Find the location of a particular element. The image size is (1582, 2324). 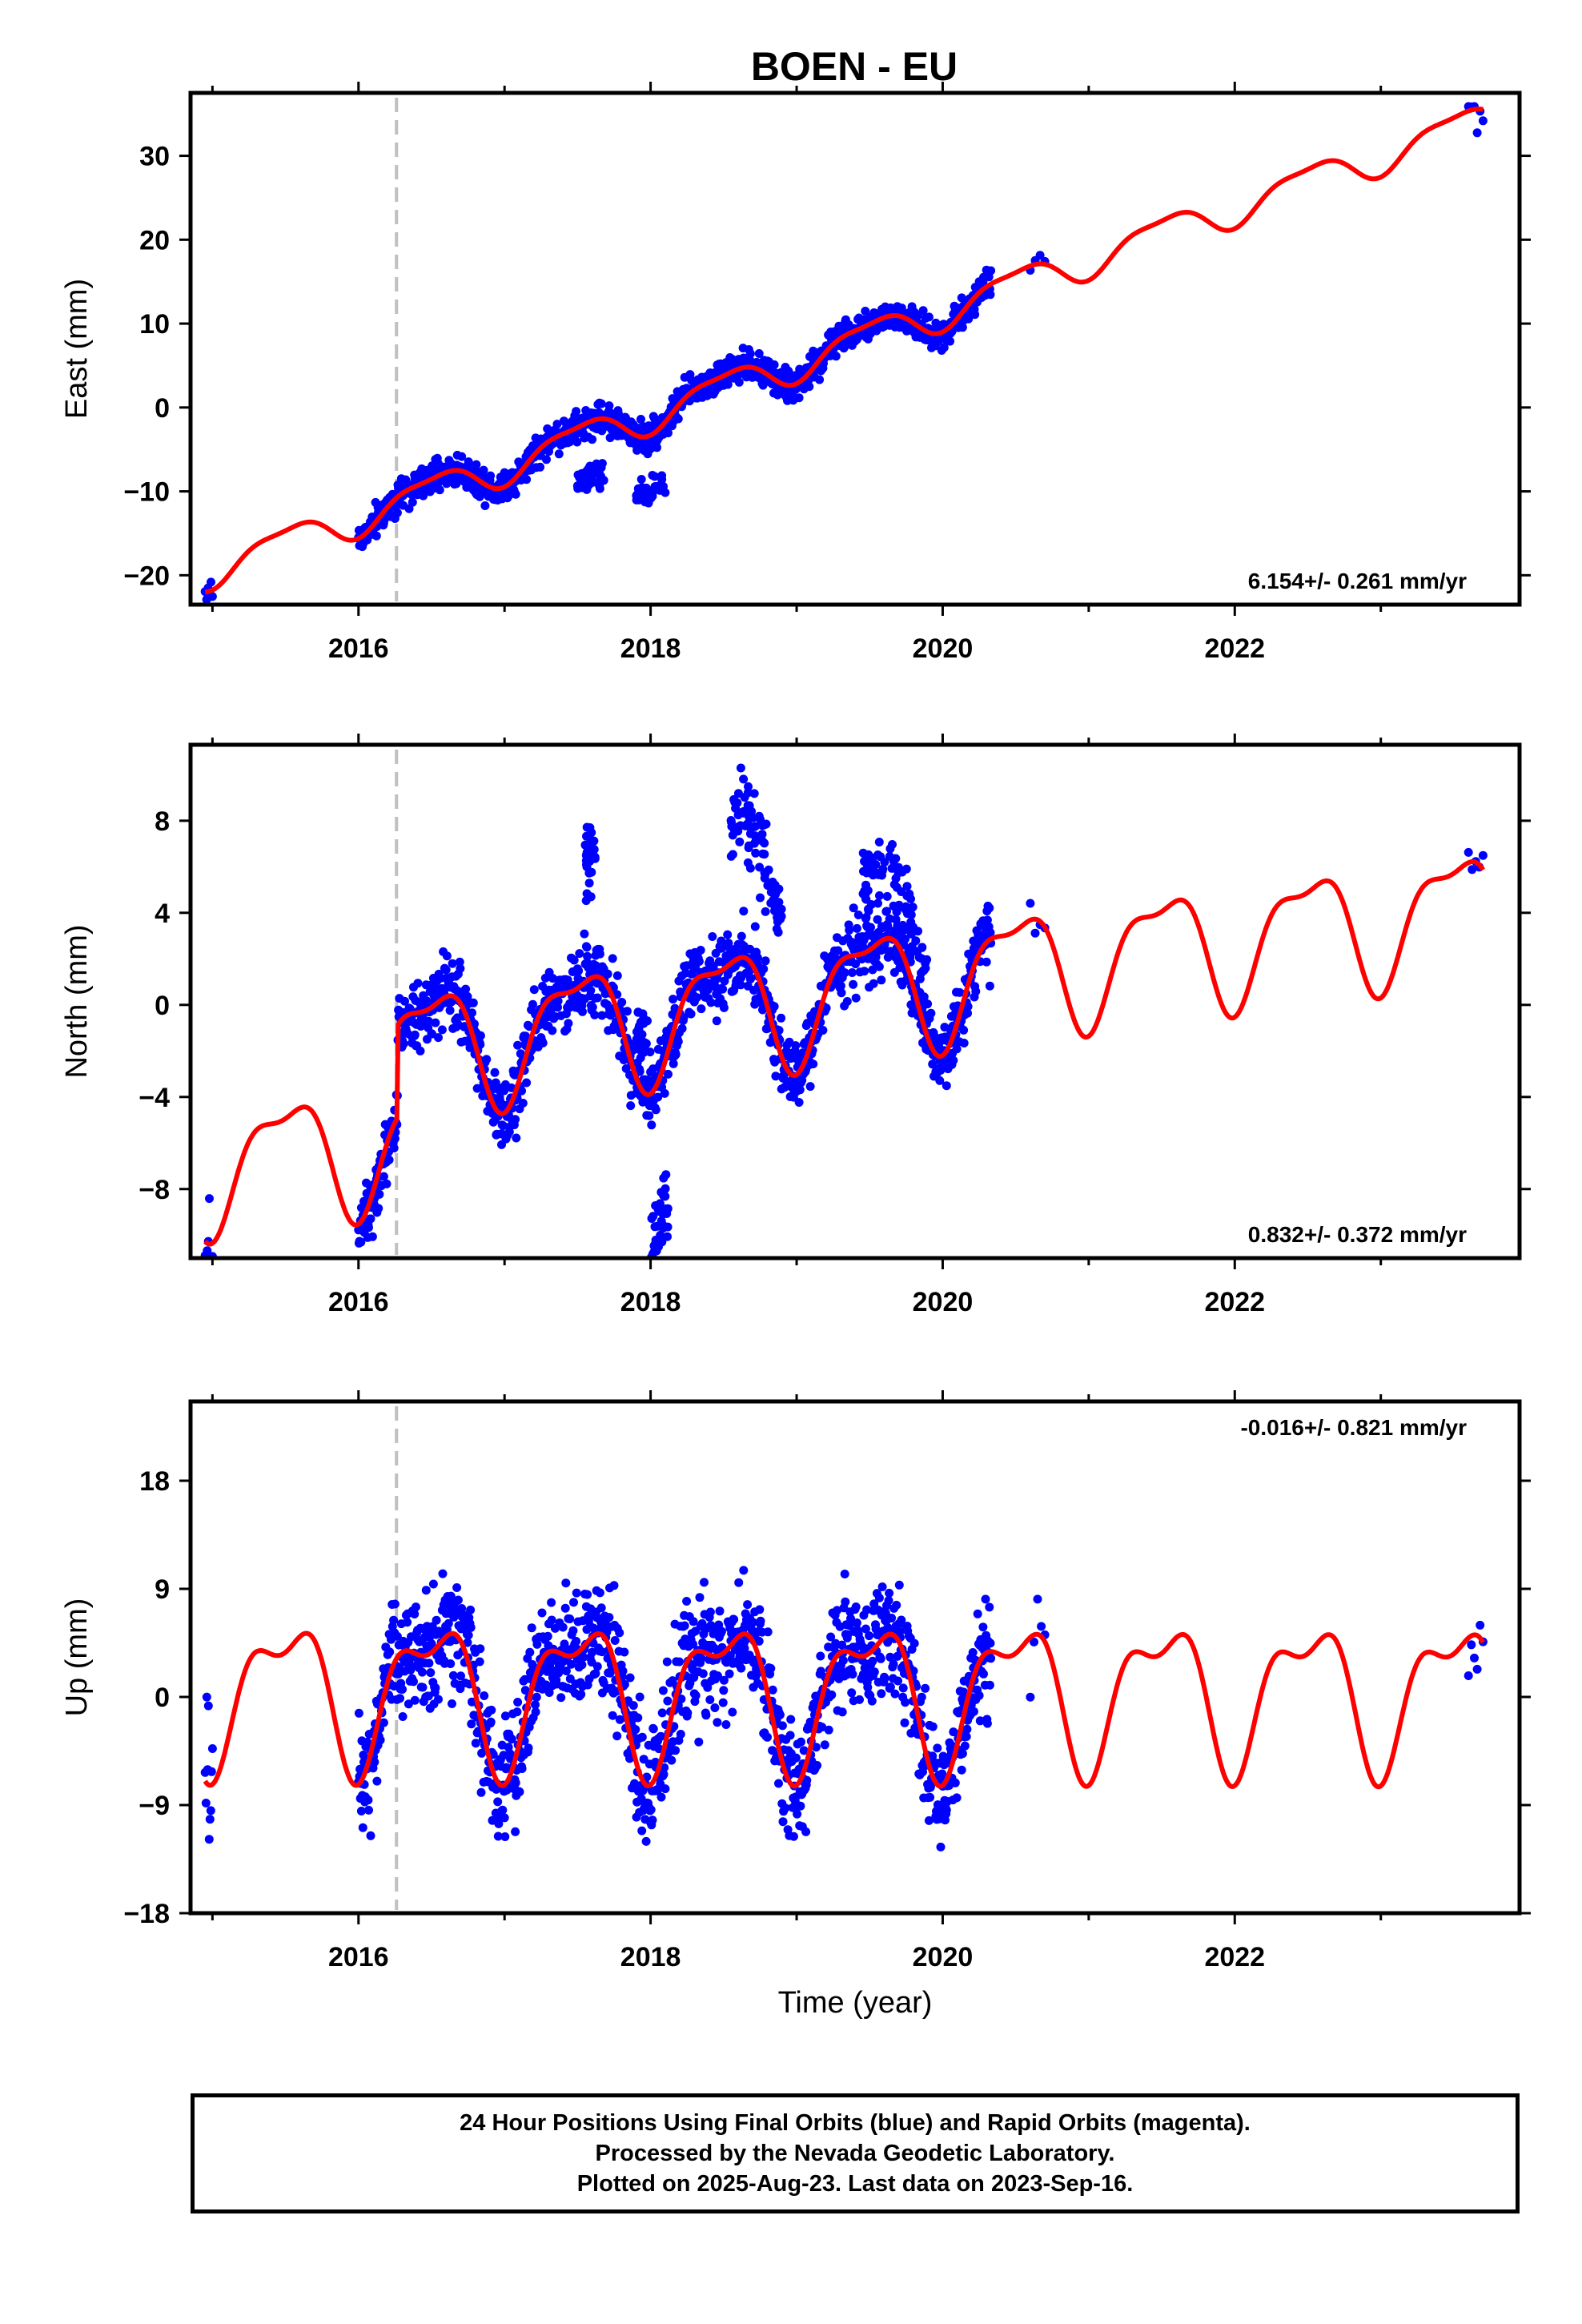

y-tick-label: 9 is located at coordinates (162, 1589).